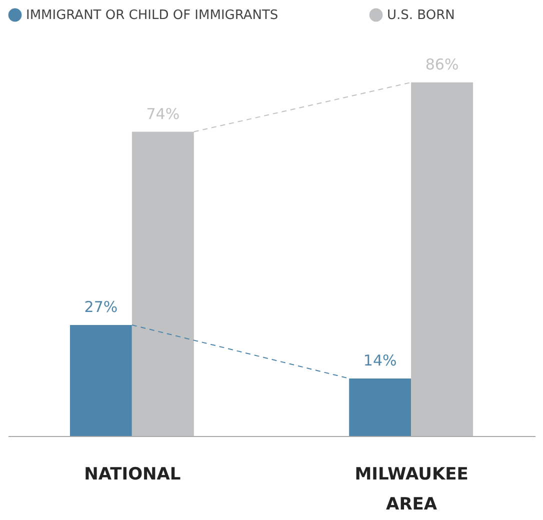 Image resolution: width=543 pixels, height=520 pixels. Describe the element at coordinates (442, 64) in the screenshot. I see `data-label: 86%` at that location.